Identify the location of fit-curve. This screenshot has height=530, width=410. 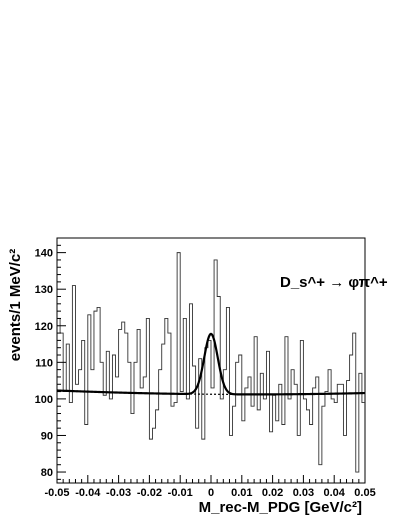
(211, 364).